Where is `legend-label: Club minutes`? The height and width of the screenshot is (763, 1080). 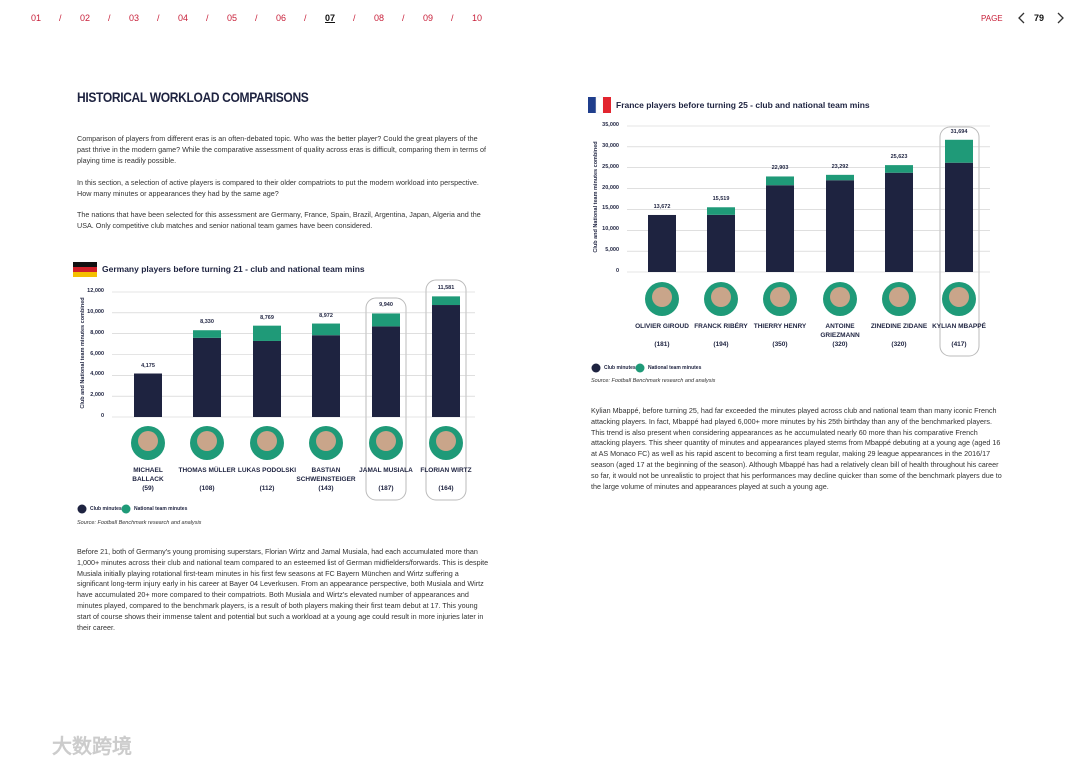
legend-label: Club minutes is located at coordinates (106, 508).